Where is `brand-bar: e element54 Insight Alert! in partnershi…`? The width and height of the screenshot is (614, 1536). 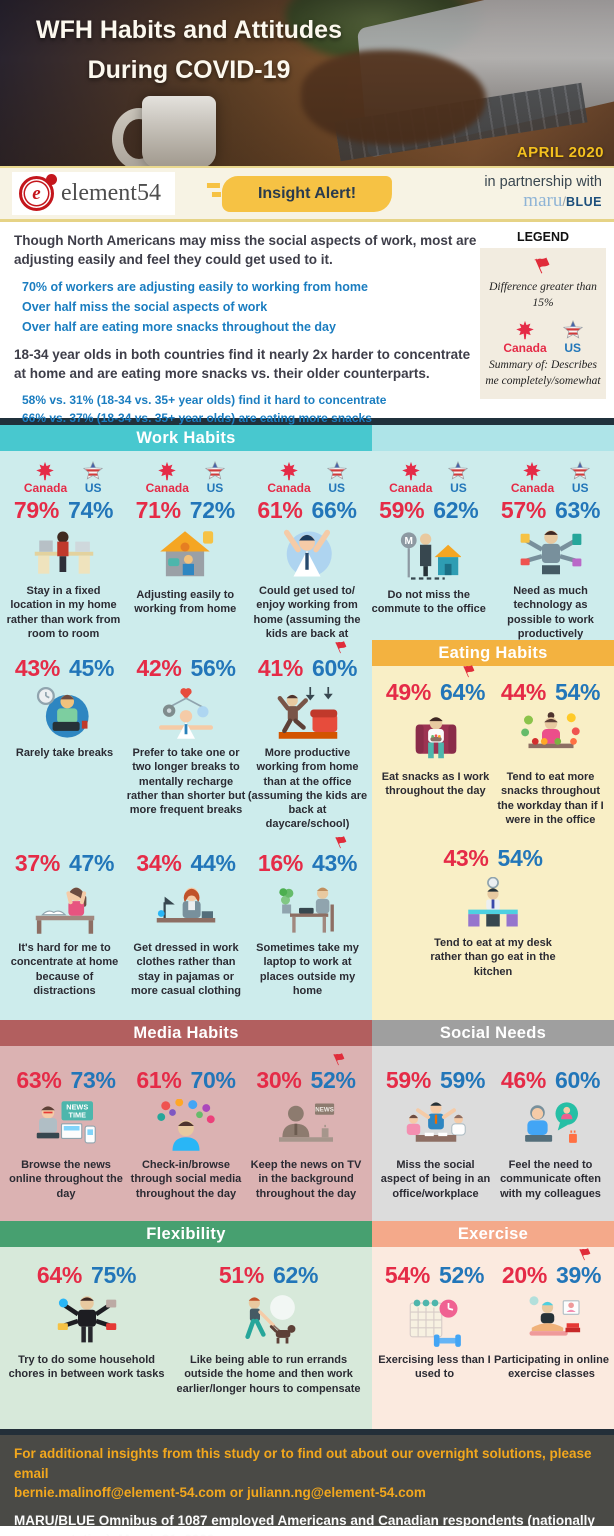 brand-bar: e element54 Insight Alert! in partnershi… is located at coordinates (307, 194).